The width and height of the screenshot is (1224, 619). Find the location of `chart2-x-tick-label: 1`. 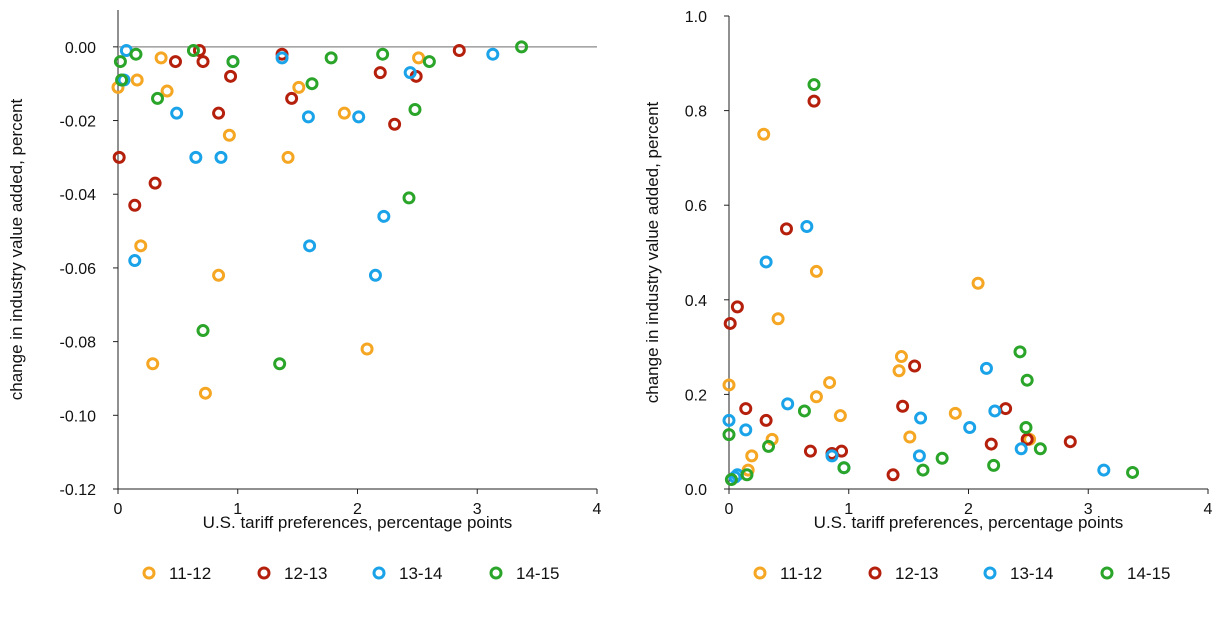

chart2-x-tick-label: 1 is located at coordinates (848, 509).